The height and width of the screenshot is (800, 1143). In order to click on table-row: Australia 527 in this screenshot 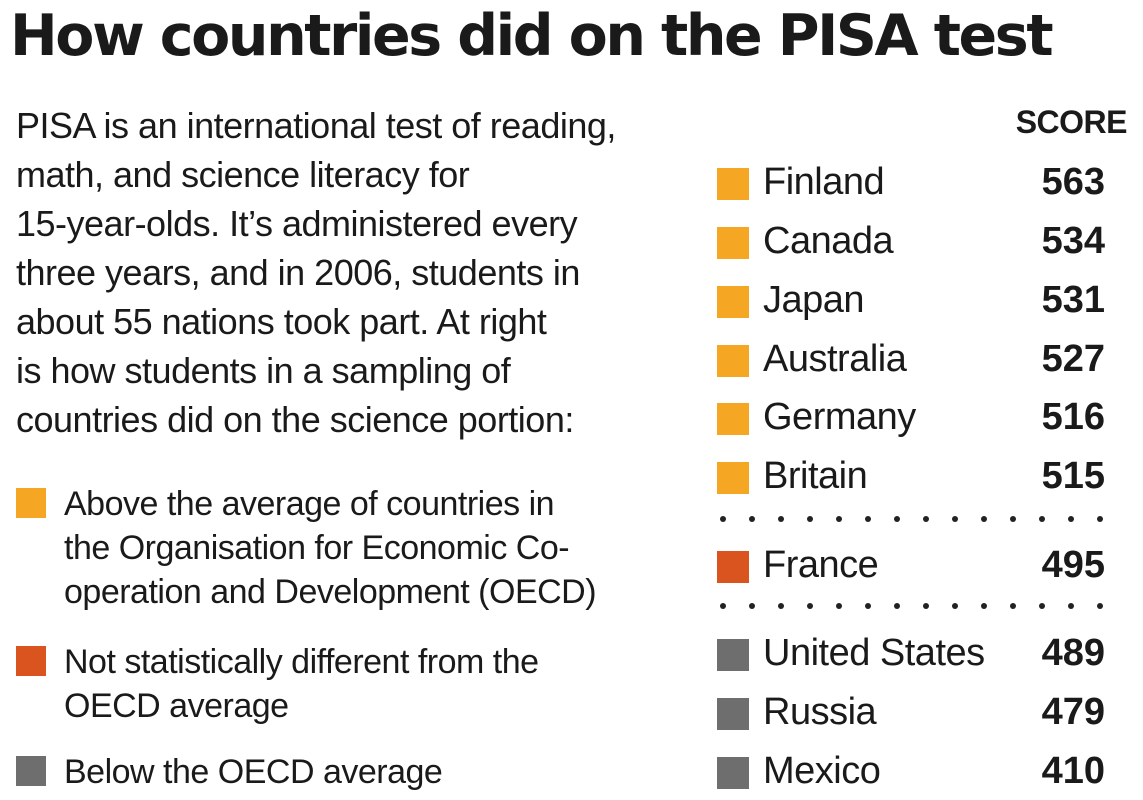, I will do `click(913, 359)`.